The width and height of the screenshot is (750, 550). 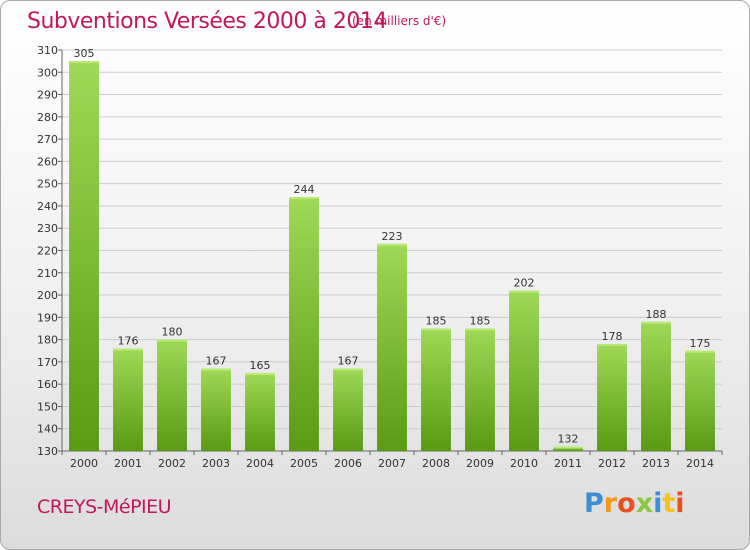 I want to click on y-tick-label: 270, so click(x=47, y=139).